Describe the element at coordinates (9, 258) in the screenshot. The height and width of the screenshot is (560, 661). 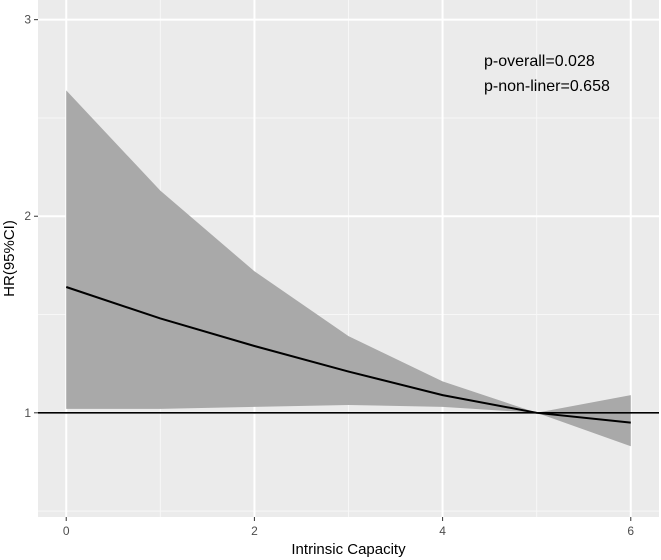
I see `y-axis-title: HR(95%CI)` at that location.